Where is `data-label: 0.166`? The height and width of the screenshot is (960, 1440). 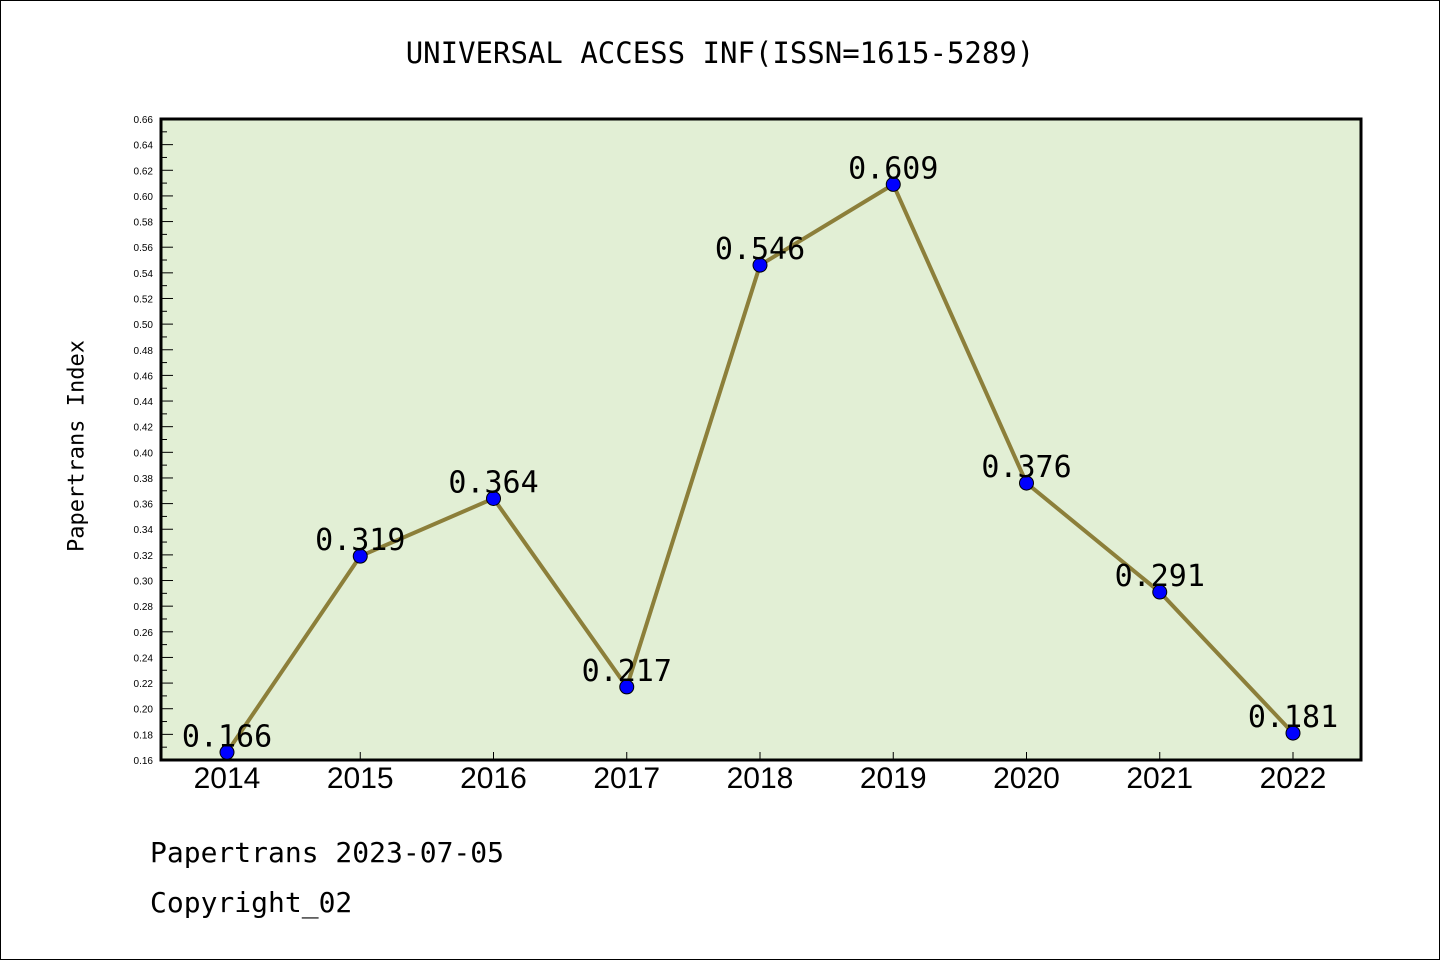 data-label: 0.166 is located at coordinates (227, 736).